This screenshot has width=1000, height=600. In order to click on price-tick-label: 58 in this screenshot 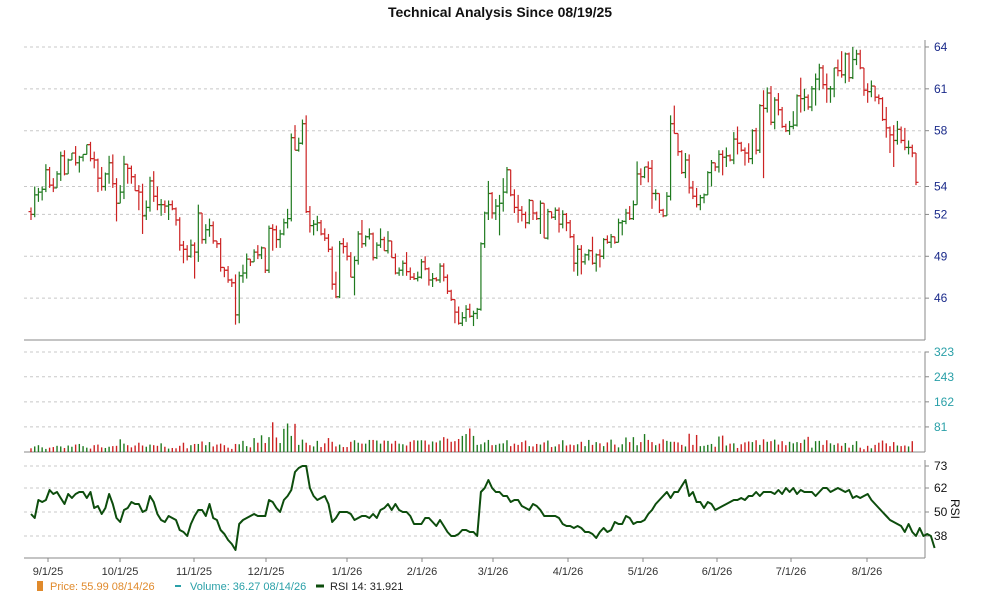, I will do `click(941, 131)`.